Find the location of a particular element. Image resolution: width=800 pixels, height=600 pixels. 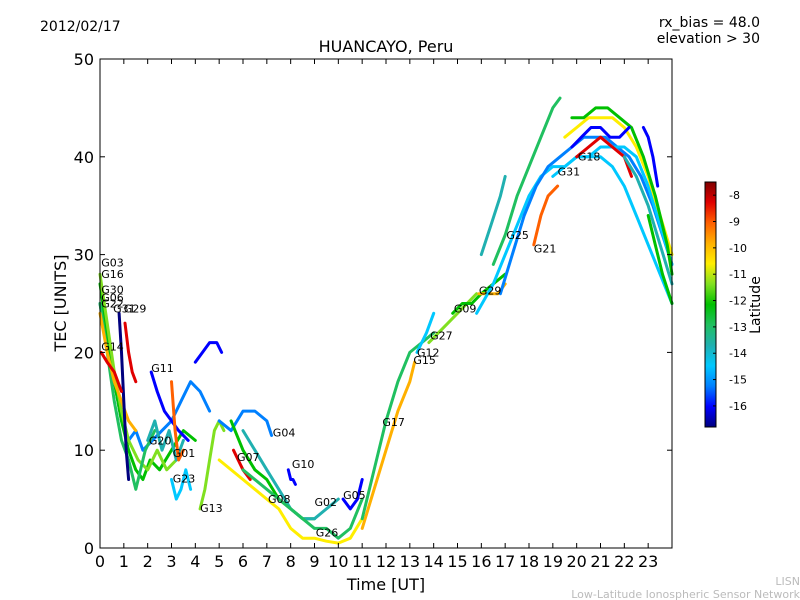

series-line-g23 is located at coordinates (181, 484).